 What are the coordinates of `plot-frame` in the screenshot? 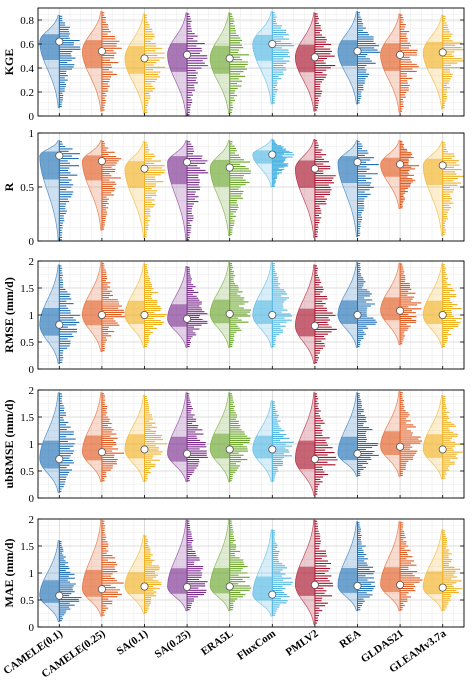 It's located at (251, 62).